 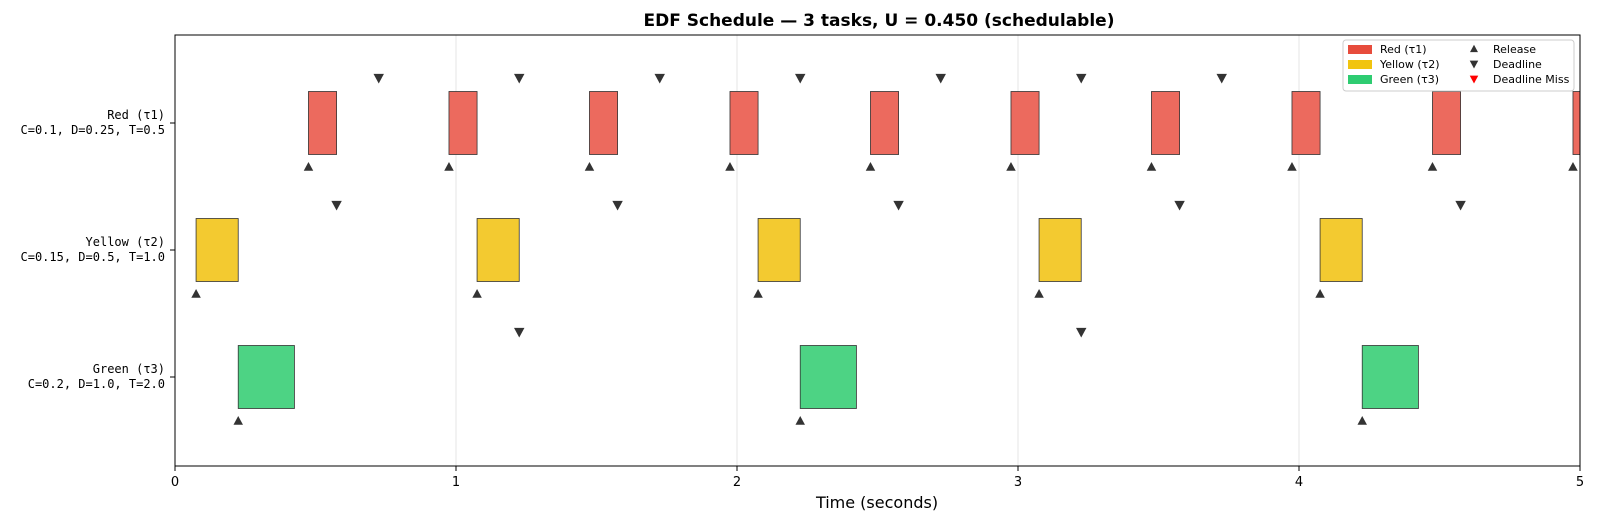 What do you see at coordinates (1474, 48) in the screenshot?
I see `legend-release-icon` at bounding box center [1474, 48].